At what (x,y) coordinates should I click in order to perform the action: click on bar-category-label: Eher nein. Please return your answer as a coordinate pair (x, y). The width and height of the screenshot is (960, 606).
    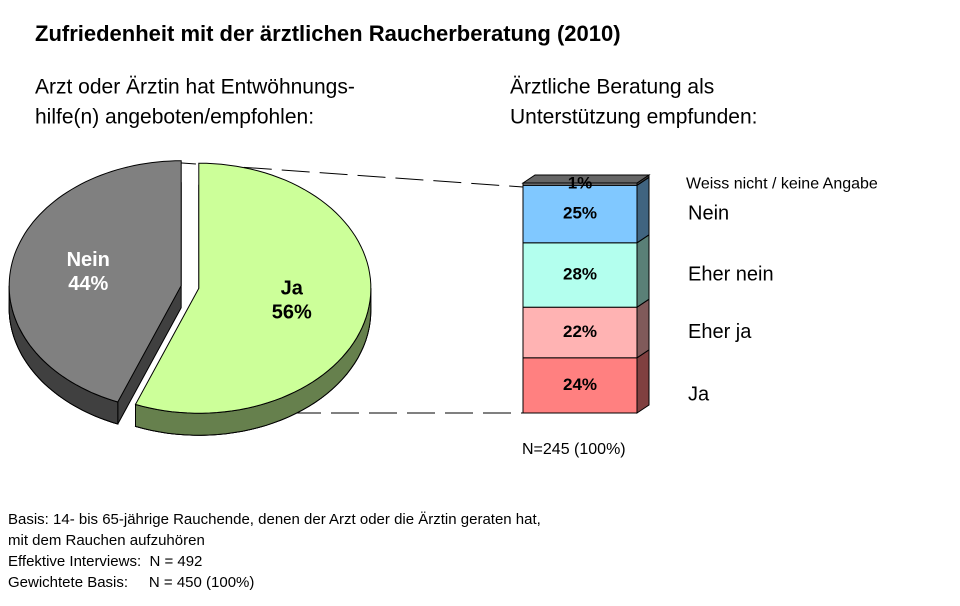
    Looking at the image, I should click on (731, 274).